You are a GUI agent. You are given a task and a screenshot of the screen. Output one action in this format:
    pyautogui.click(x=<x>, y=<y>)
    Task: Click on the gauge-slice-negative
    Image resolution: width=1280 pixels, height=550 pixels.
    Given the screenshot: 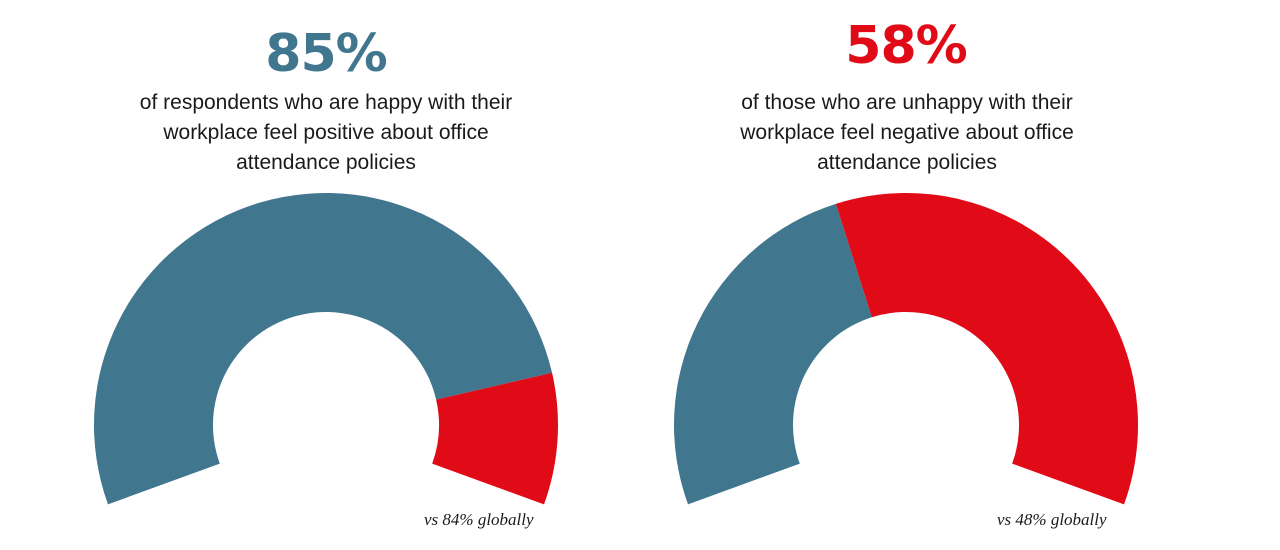 What is the action you would take?
    pyautogui.click(x=986, y=349)
    